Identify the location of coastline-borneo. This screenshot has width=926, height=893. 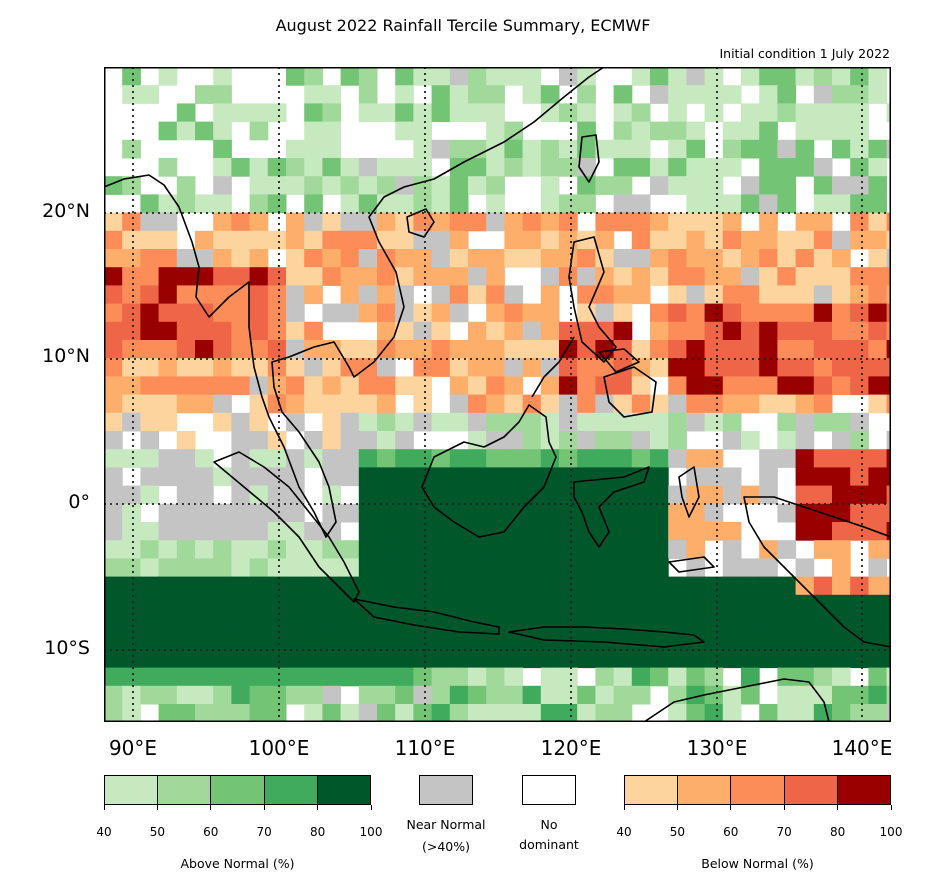
(489, 471).